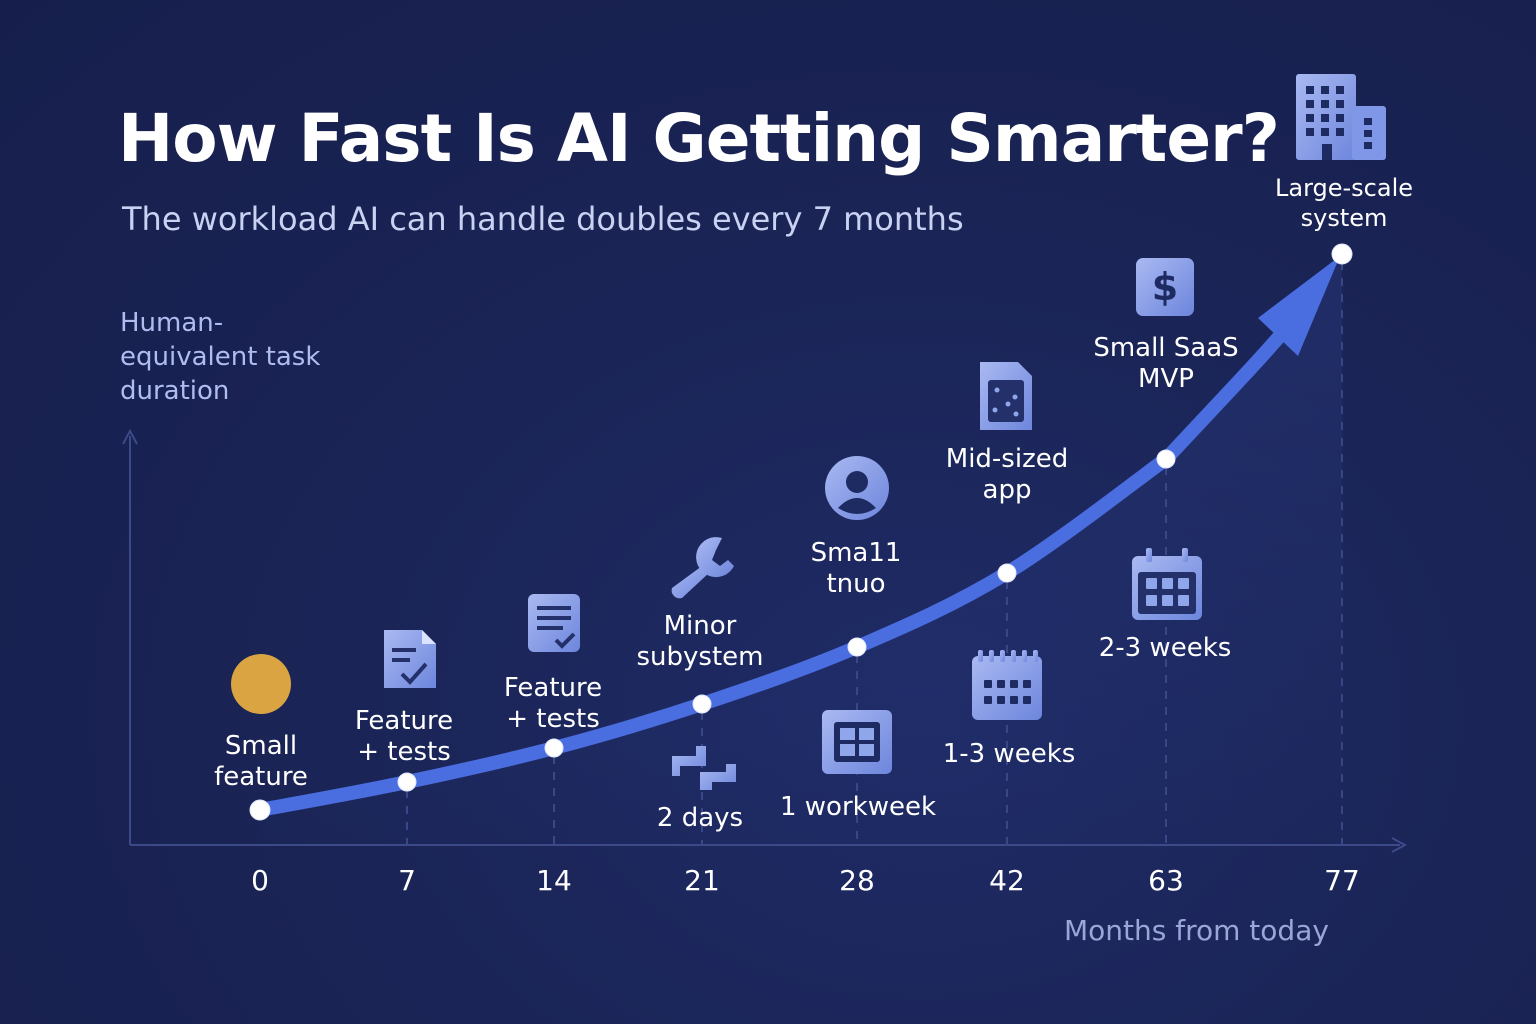  What do you see at coordinates (1342, 880) in the screenshot?
I see `x-tick-label: 77` at bounding box center [1342, 880].